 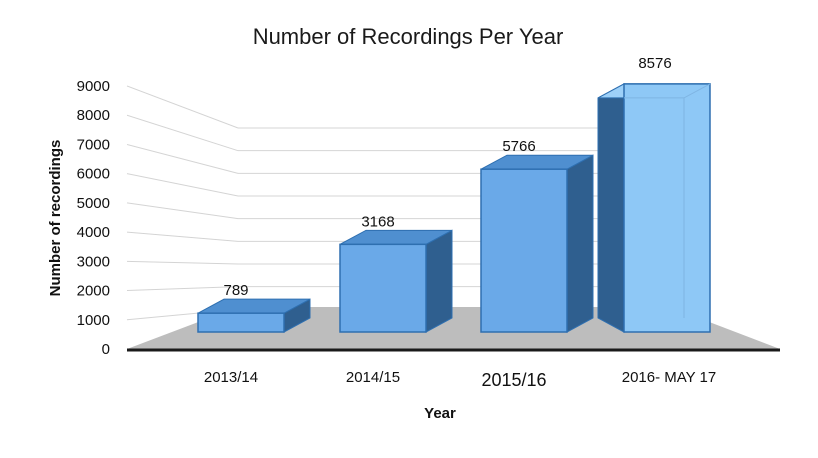 What do you see at coordinates (93, 144) in the screenshot?
I see `y-tick-label: 7000` at bounding box center [93, 144].